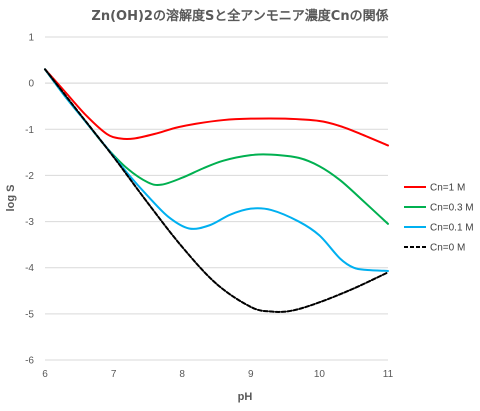 The image size is (480, 411). Describe the element at coordinates (11, 198) in the screenshot. I see `y-axis-label: log S` at that location.